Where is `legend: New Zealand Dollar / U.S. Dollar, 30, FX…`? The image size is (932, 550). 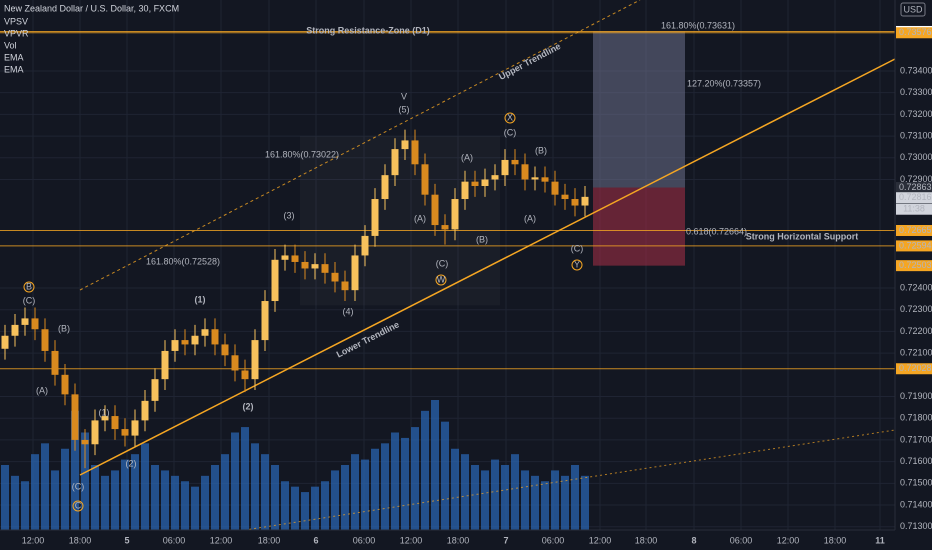
legend: New Zealand Dollar / U.S. Dollar, 30, FX… is located at coordinates (91, 38).